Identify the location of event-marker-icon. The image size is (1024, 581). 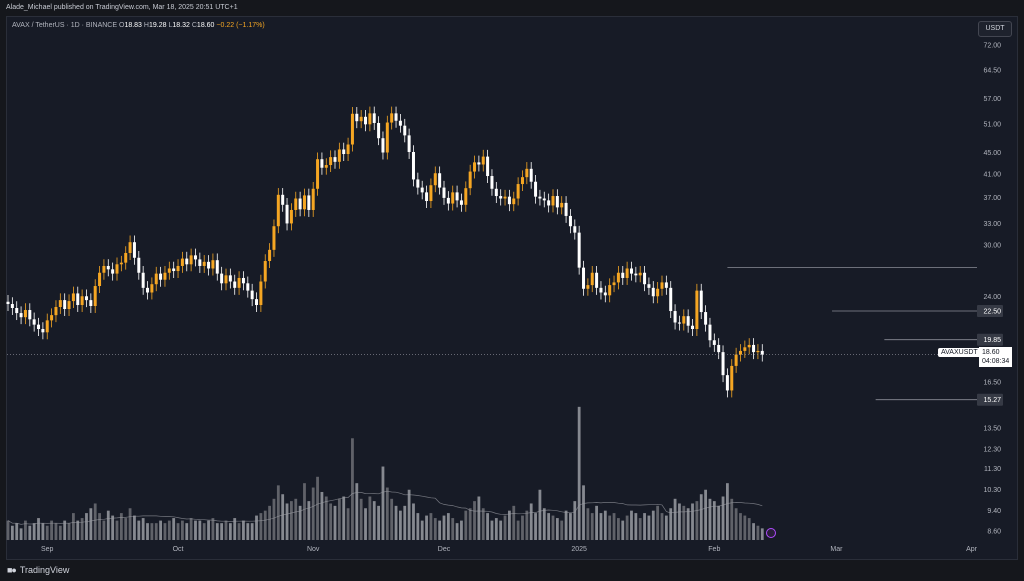
(771, 533).